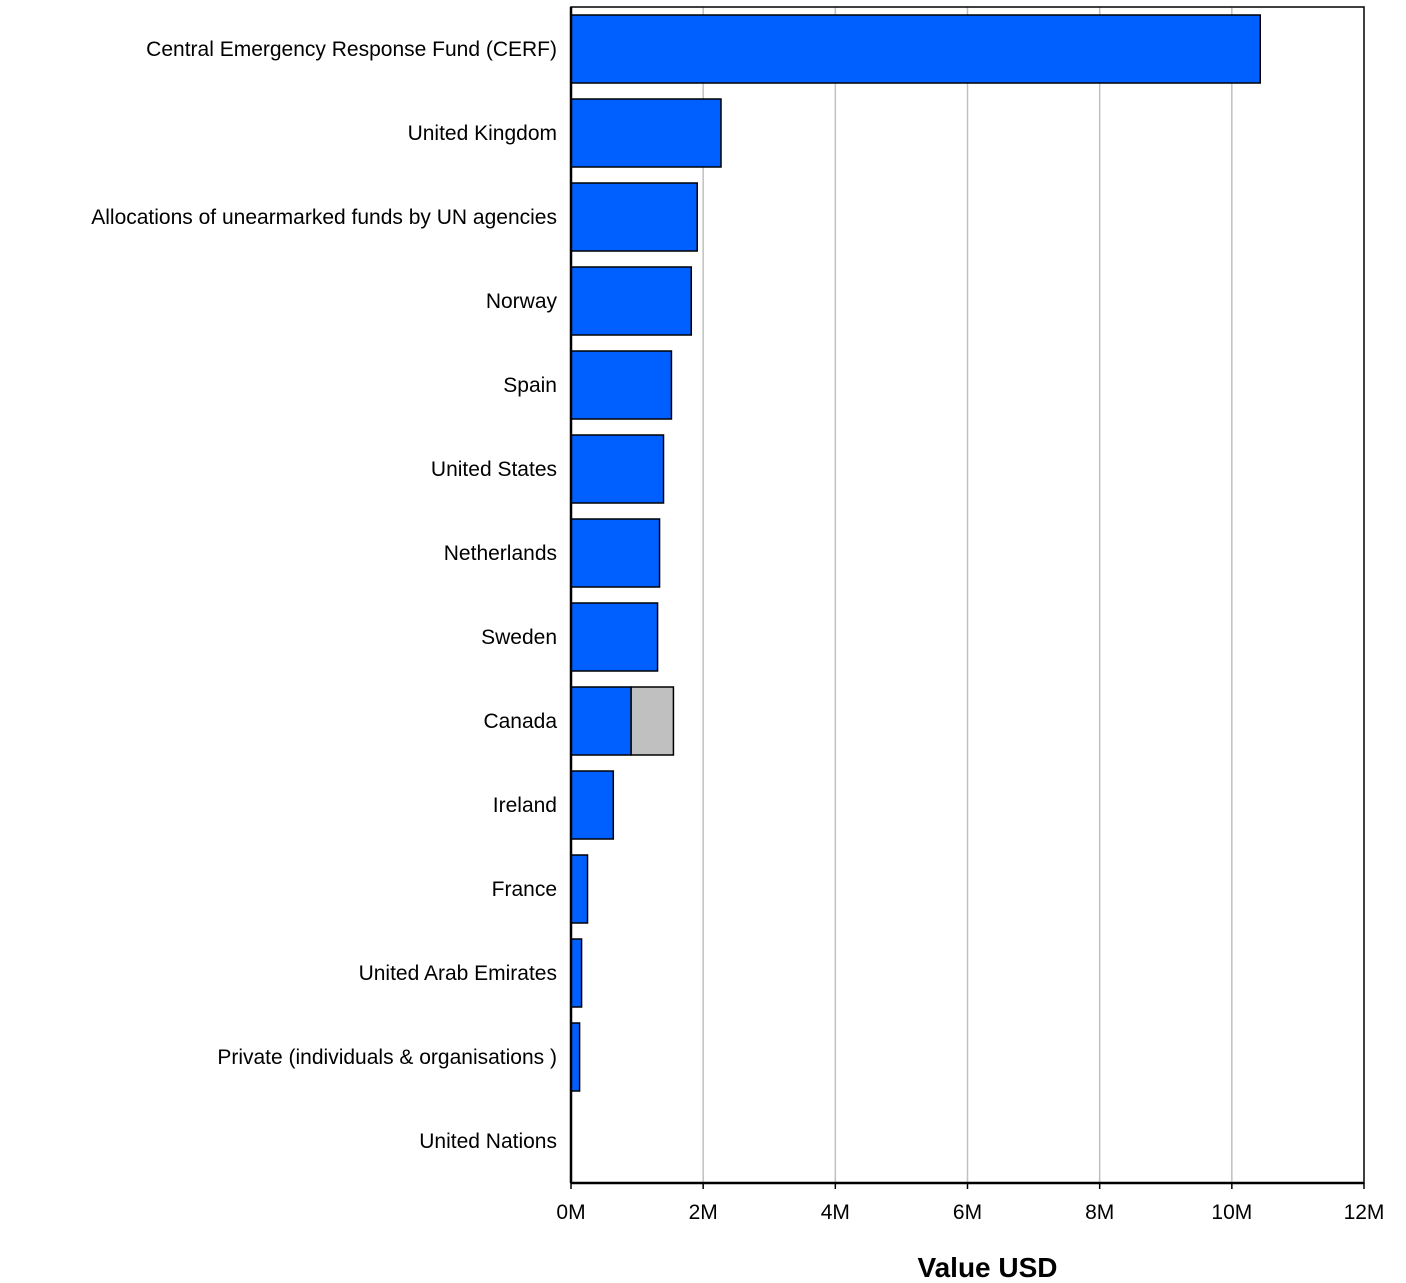 The image size is (1406, 1283). I want to click on x-axis-title: Value USD, so click(987, 1267).